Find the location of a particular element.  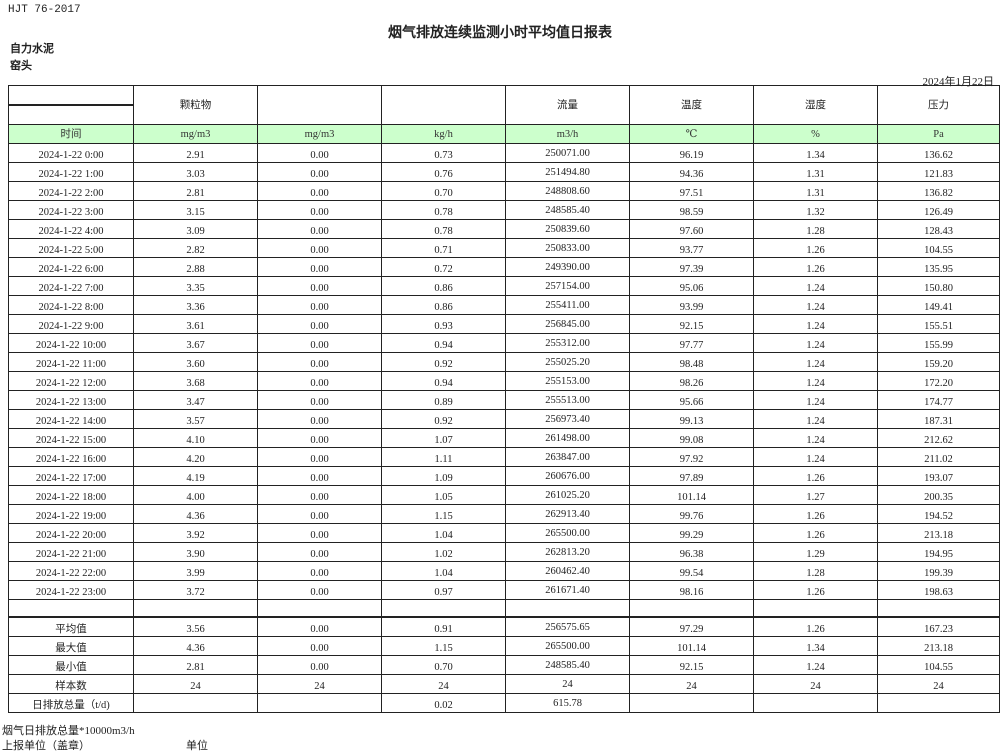

summary-row-cell: 101.14 is located at coordinates (691, 646).